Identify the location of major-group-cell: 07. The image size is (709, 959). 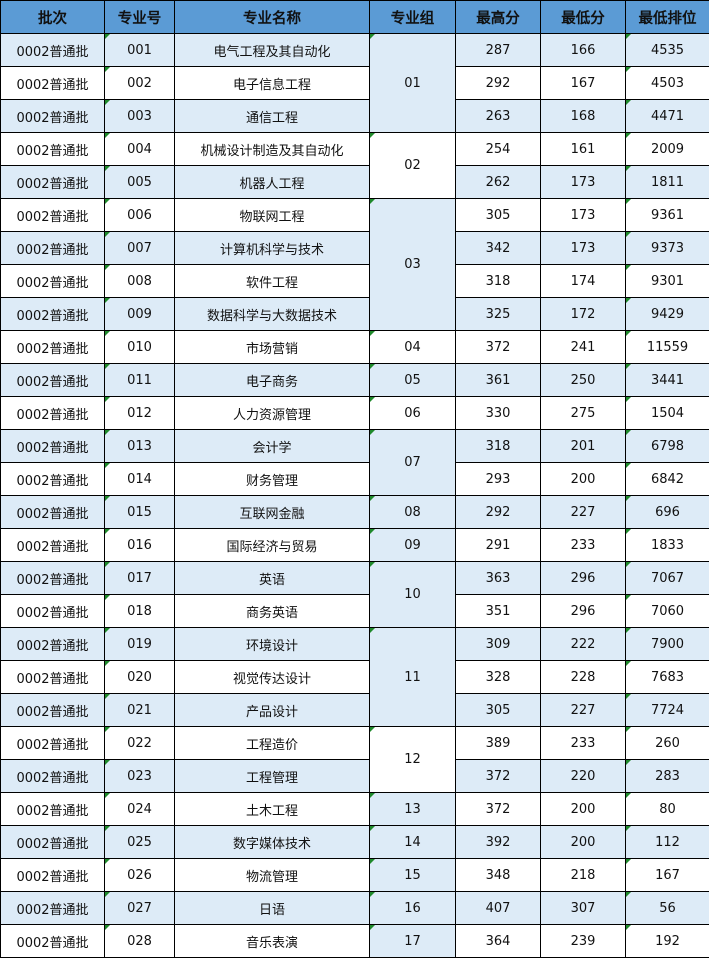
(412, 462).